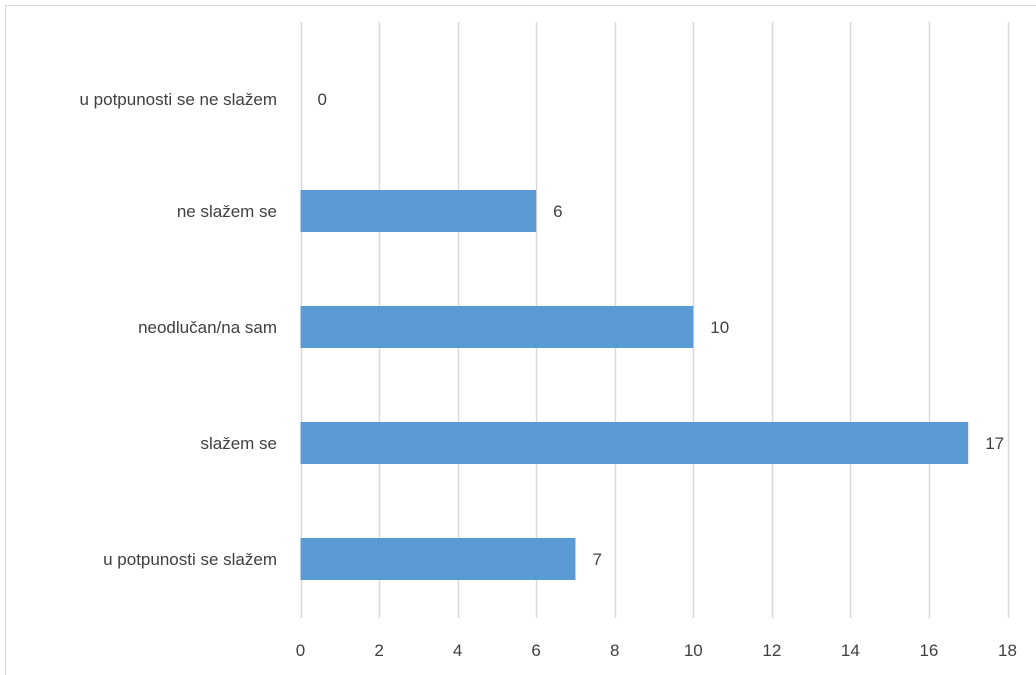 Image resolution: width=1036 pixels, height=675 pixels. Describe the element at coordinates (322, 99) in the screenshot. I see `data-label-0: 0` at that location.